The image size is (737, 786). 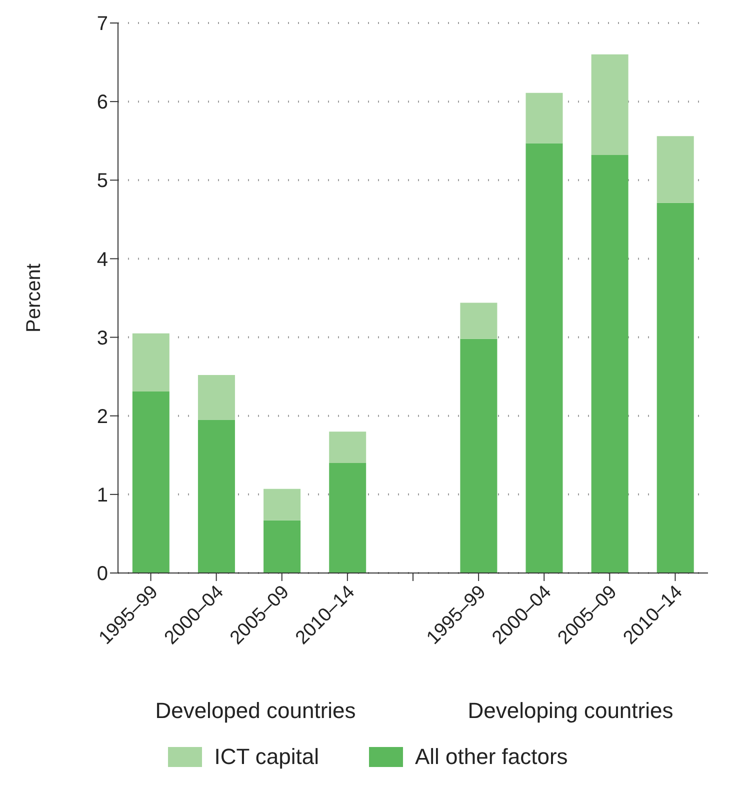 I want to click on y-tick-label: 2, so click(x=102, y=417).